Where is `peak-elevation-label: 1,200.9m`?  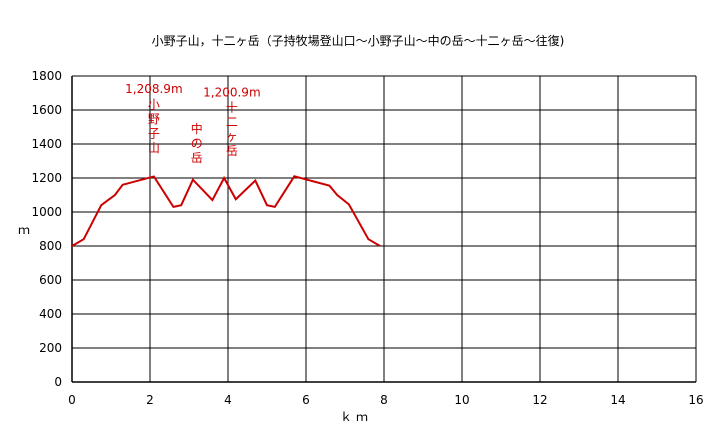
peak-elevation-label: 1,200.9m is located at coordinates (232, 92).